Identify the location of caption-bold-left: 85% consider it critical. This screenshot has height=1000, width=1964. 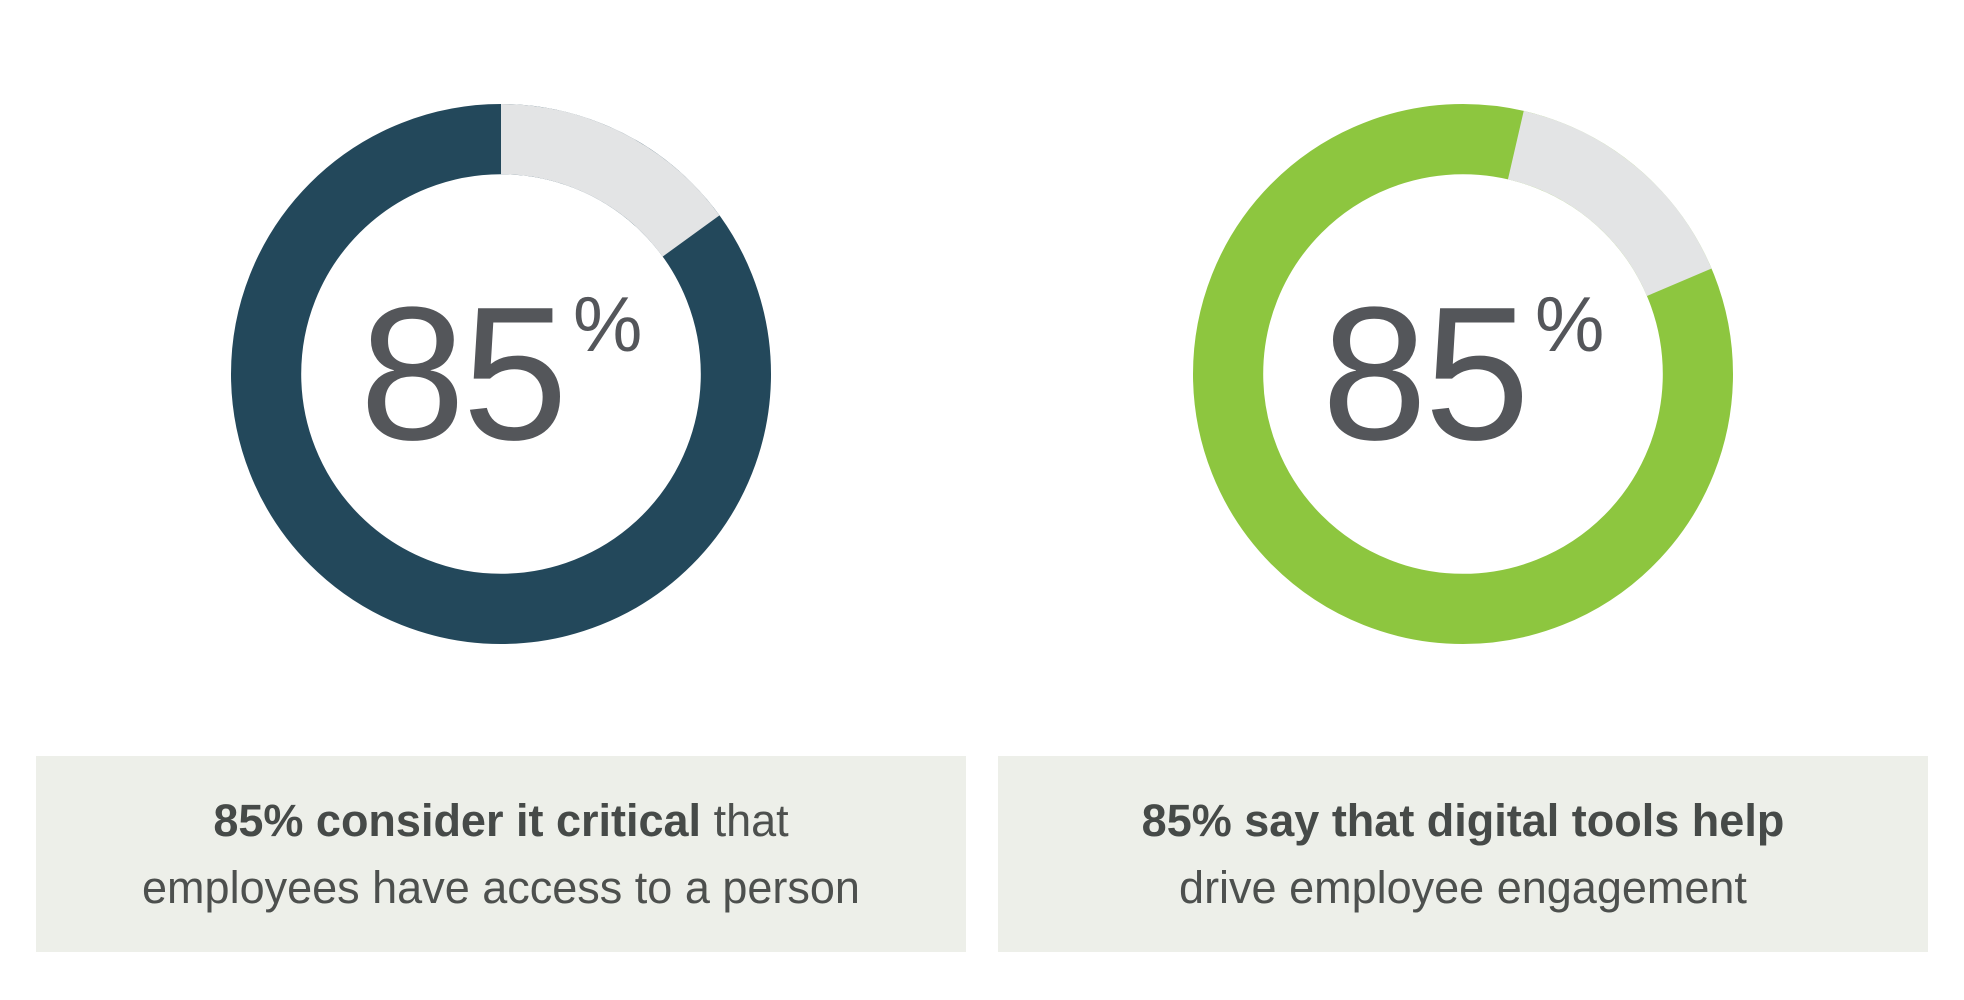
(457, 820).